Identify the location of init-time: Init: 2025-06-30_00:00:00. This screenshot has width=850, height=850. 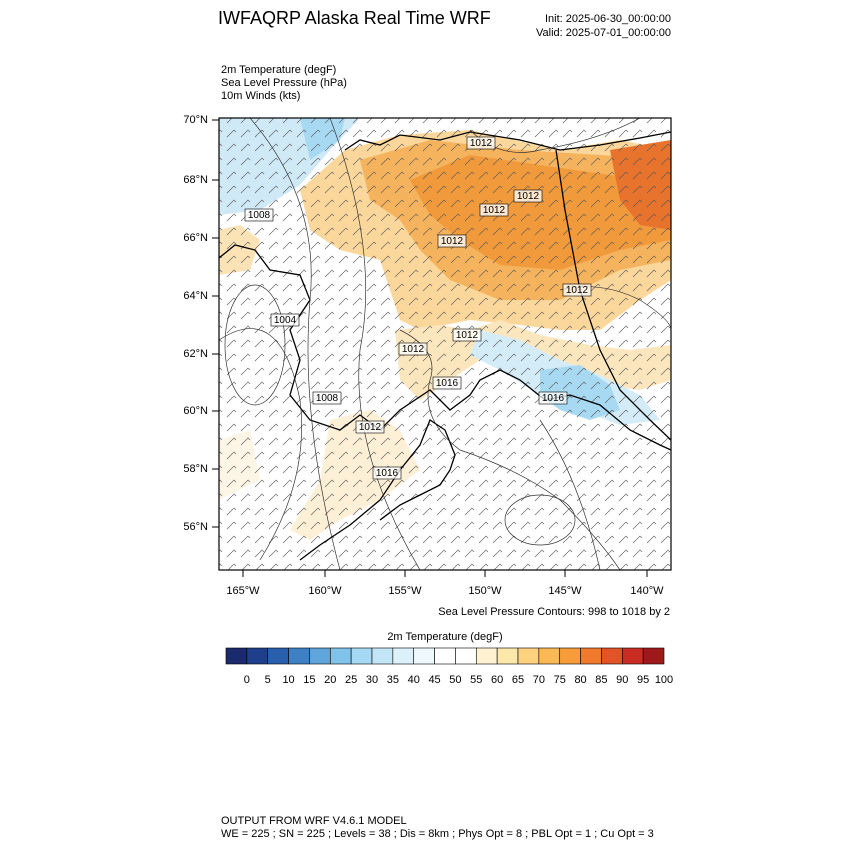
(608, 19).